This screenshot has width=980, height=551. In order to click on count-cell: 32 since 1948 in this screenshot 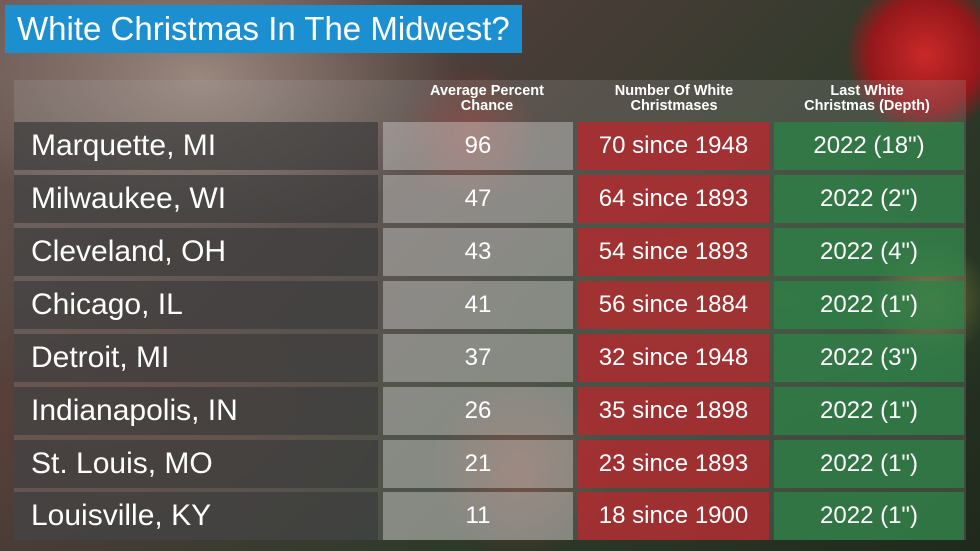, I will do `click(673, 358)`.